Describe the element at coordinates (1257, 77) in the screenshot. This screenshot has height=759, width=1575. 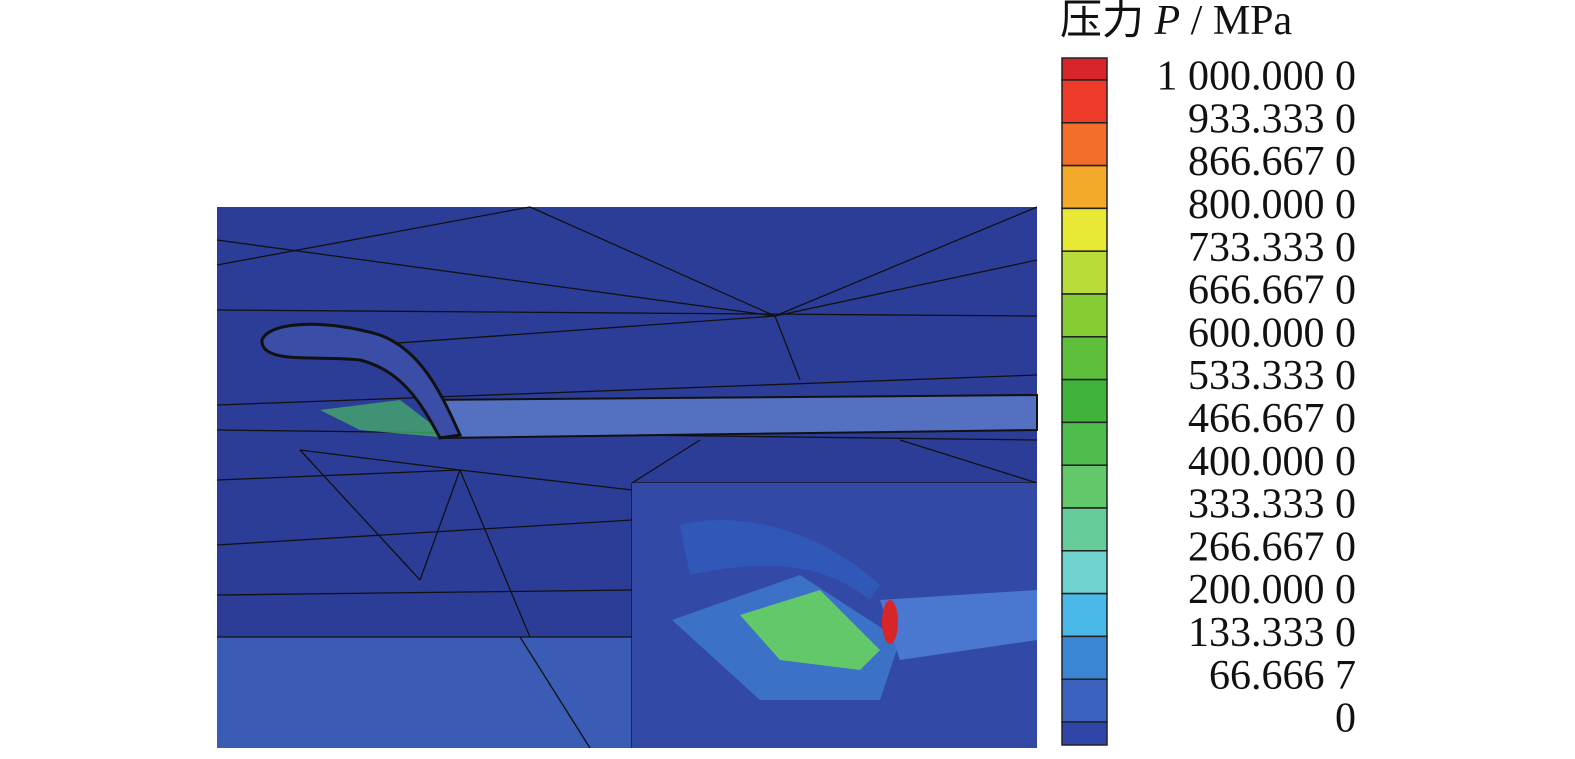
I see `colorbar-label: 1 000.000 0` at that location.